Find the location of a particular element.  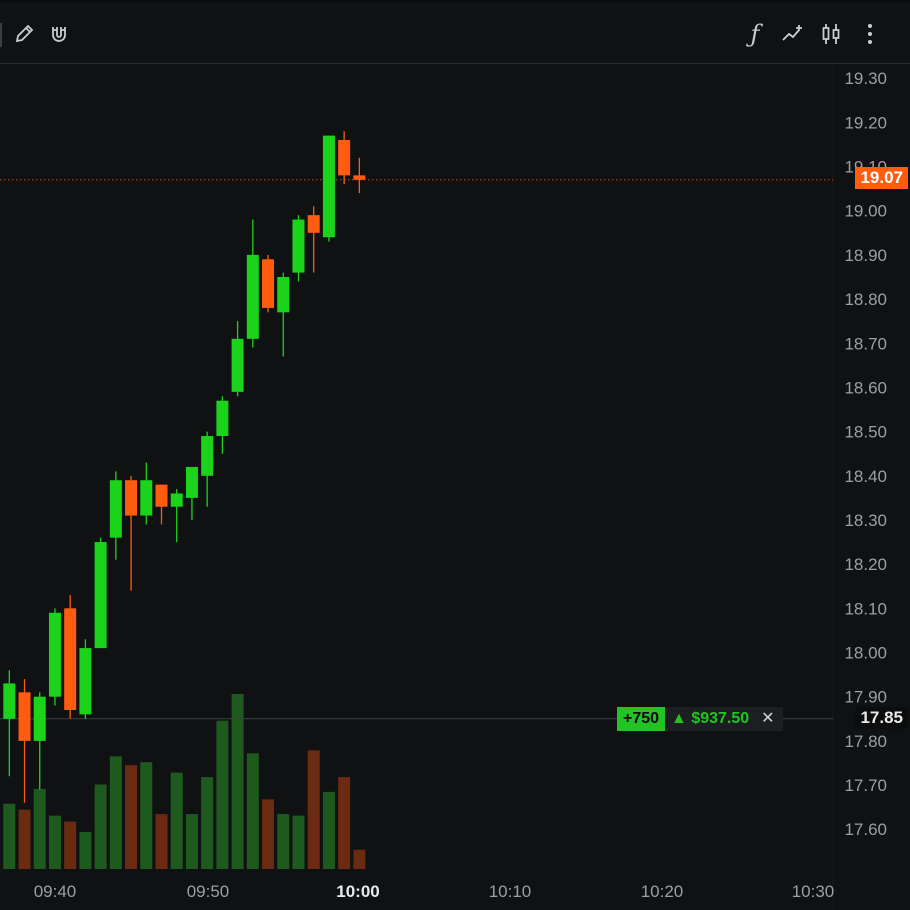

x-axis-tick-label: 10:20 is located at coordinates (662, 891).